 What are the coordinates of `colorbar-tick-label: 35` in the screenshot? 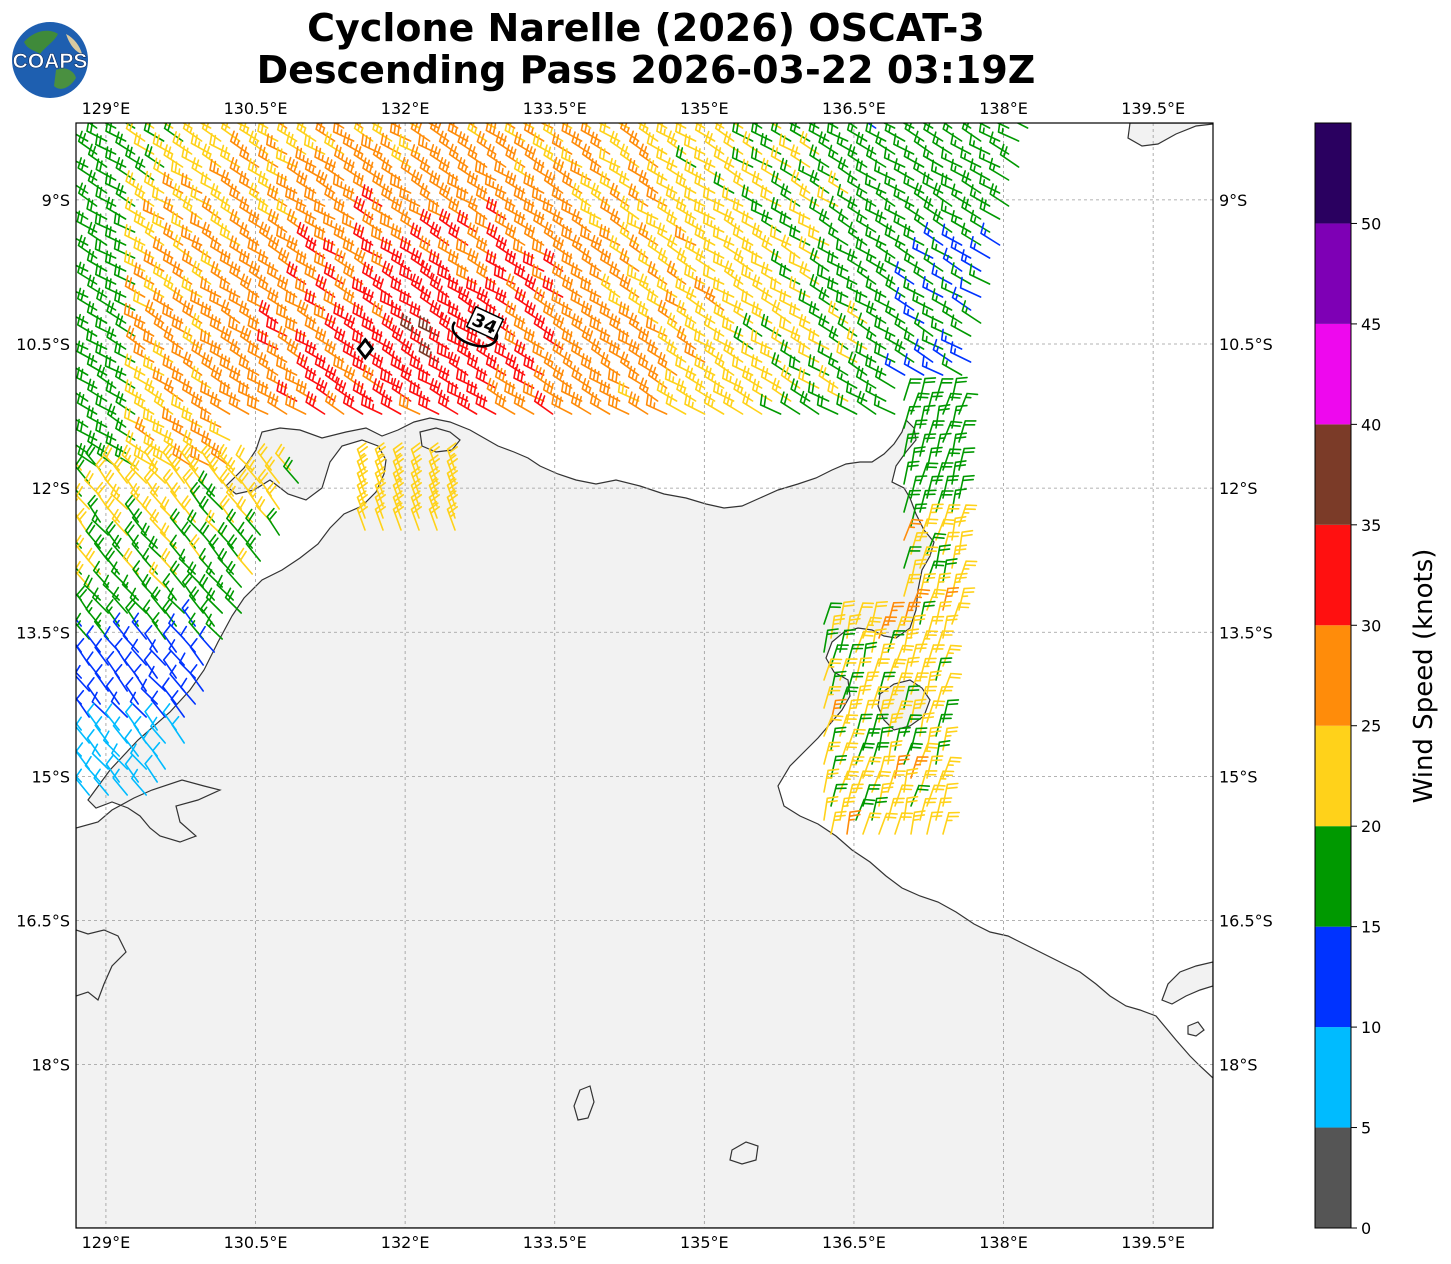 It's located at (1371, 525).